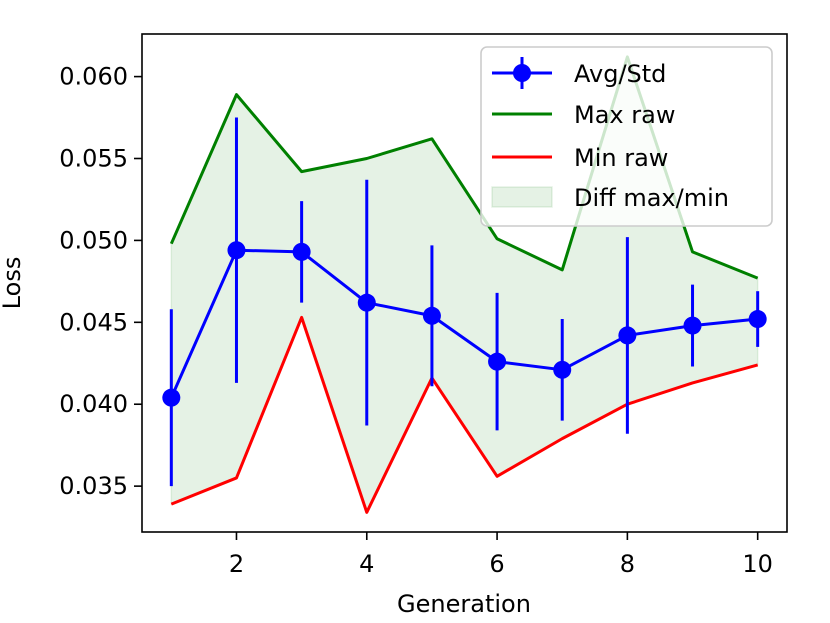 Image resolution: width=830 pixels, height=623 pixels. What do you see at coordinates (496, 564) in the screenshot?
I see `x-tick-label-6: 6` at bounding box center [496, 564].